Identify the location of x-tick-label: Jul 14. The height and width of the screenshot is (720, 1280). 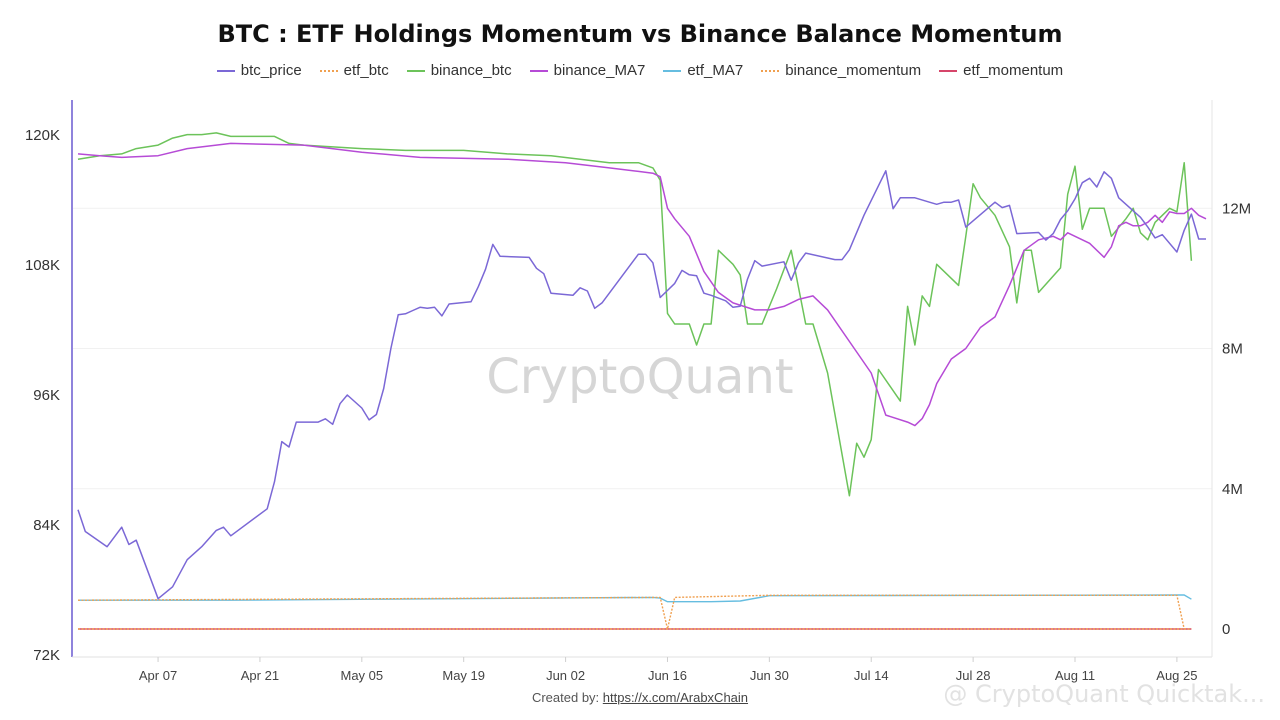
(871, 675).